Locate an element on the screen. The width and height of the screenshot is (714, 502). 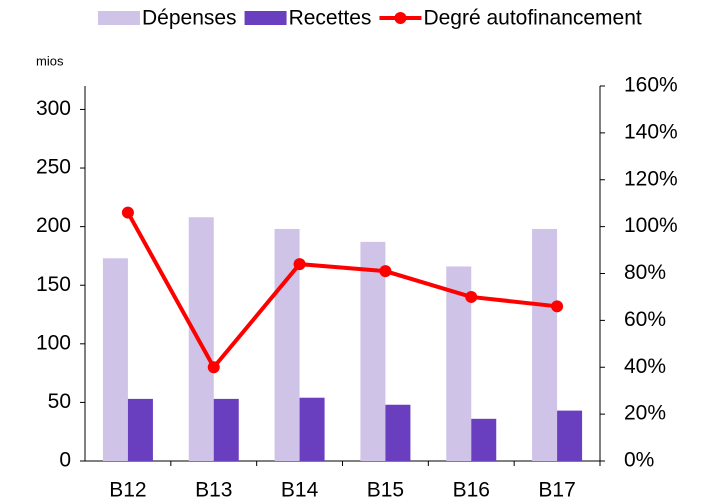
y-tick-label: 100 is located at coordinates (53, 342).